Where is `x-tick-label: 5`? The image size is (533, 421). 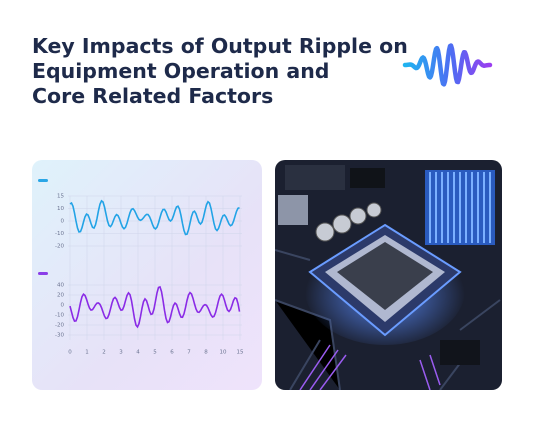 x-tick-label: 5 is located at coordinates (155, 353).